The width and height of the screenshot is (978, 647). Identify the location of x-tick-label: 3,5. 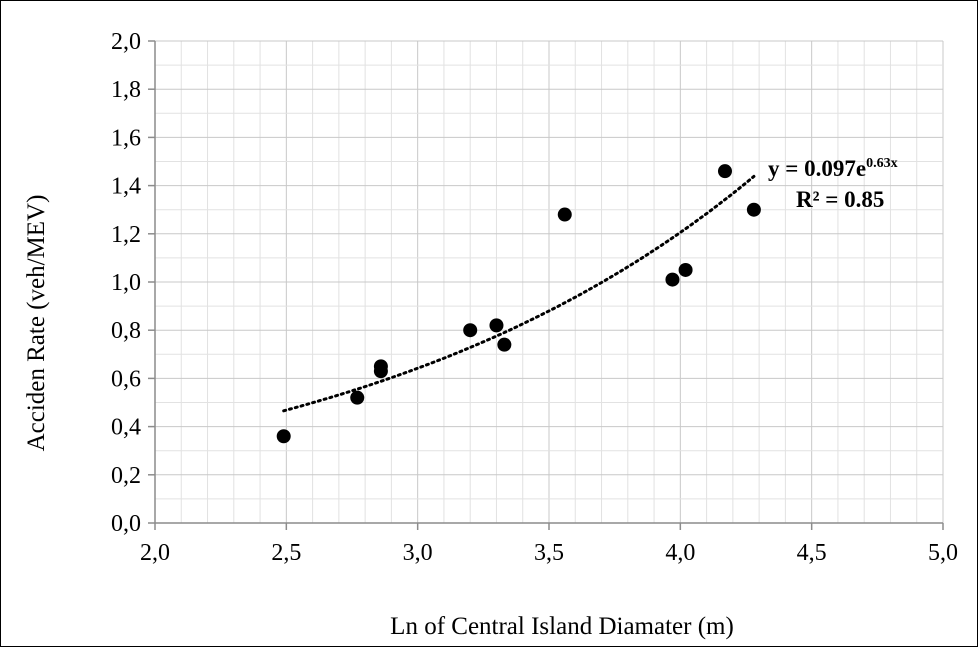
(549, 553).